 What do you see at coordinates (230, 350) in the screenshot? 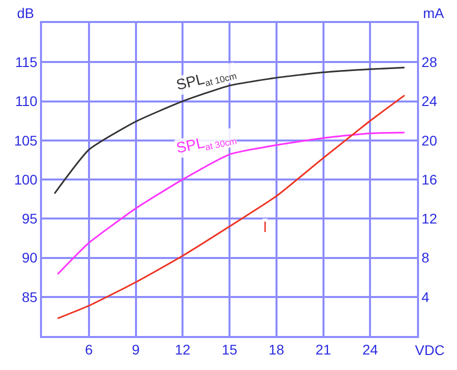
I see `x-tick-label: 15` at bounding box center [230, 350].